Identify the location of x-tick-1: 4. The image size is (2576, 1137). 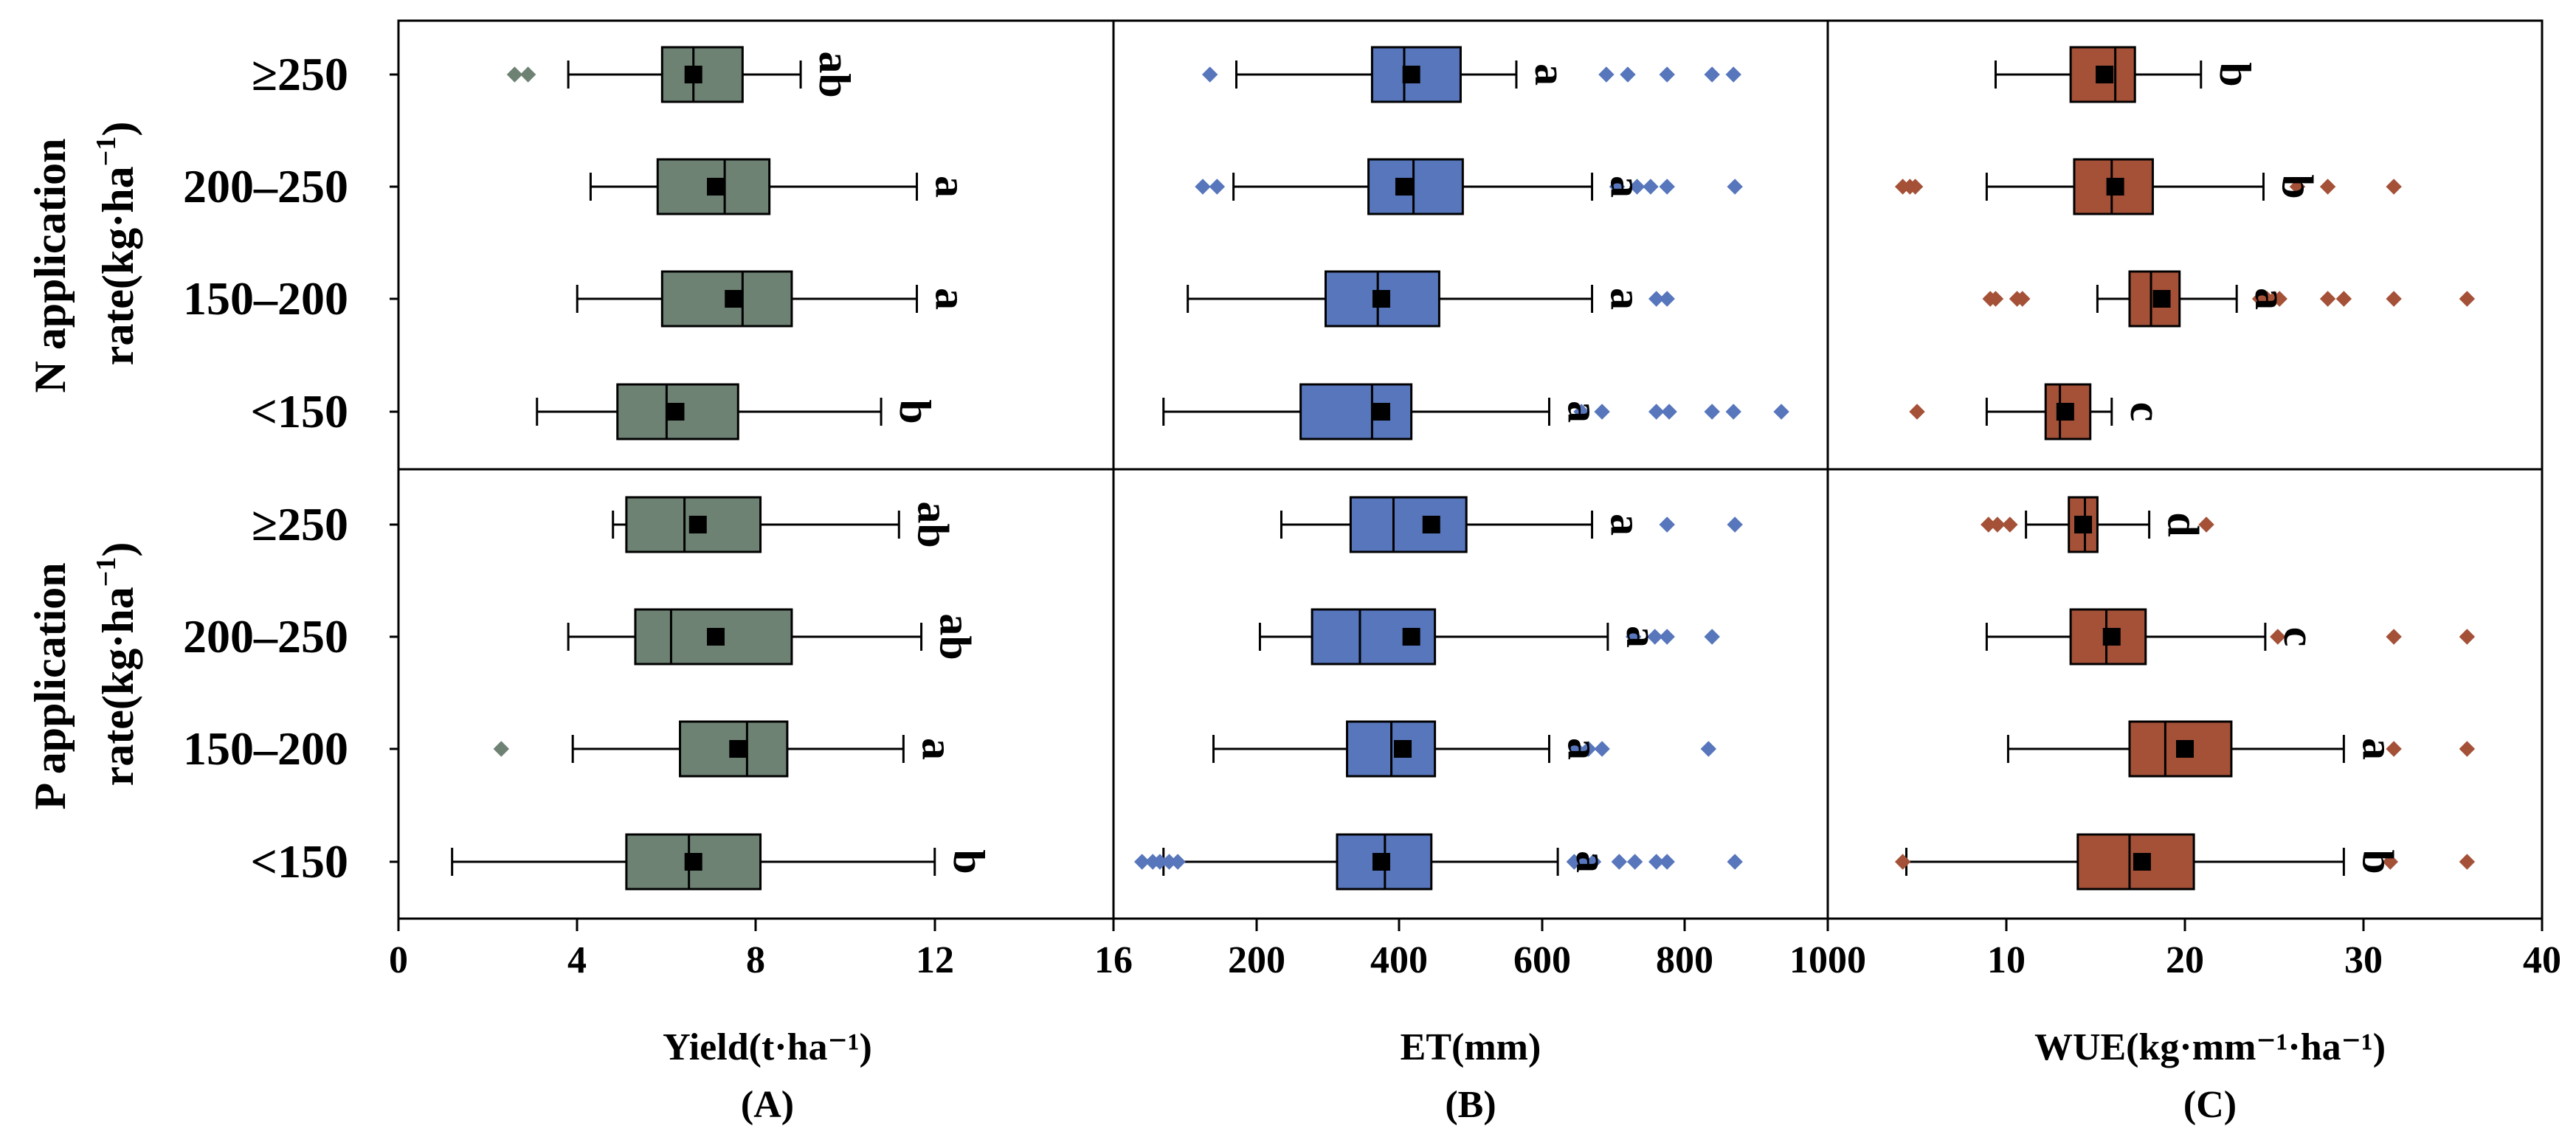
(577, 960).